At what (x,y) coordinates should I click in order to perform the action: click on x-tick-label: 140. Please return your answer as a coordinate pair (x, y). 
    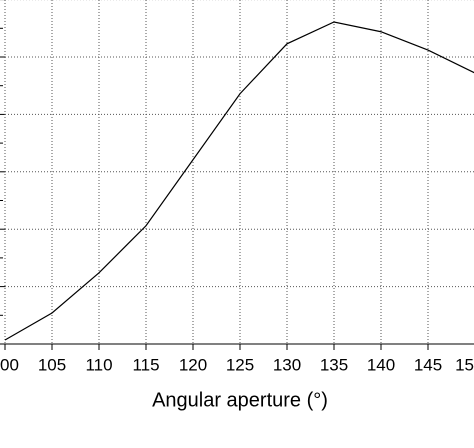
    Looking at the image, I should click on (381, 364).